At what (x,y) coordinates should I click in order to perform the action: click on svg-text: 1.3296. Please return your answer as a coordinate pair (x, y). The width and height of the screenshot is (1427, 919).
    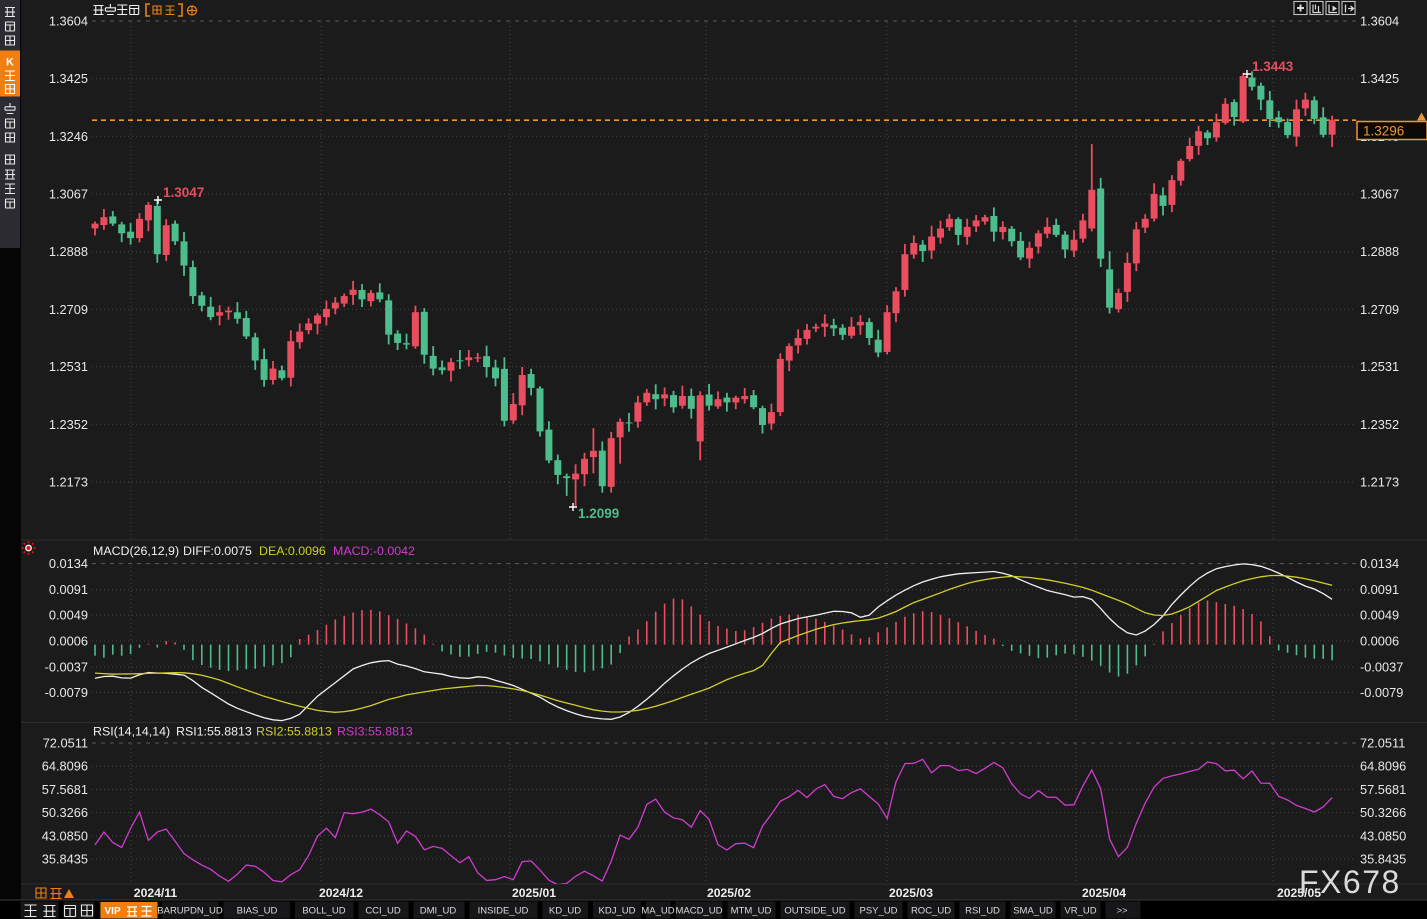
    Looking at the image, I should click on (1383, 131).